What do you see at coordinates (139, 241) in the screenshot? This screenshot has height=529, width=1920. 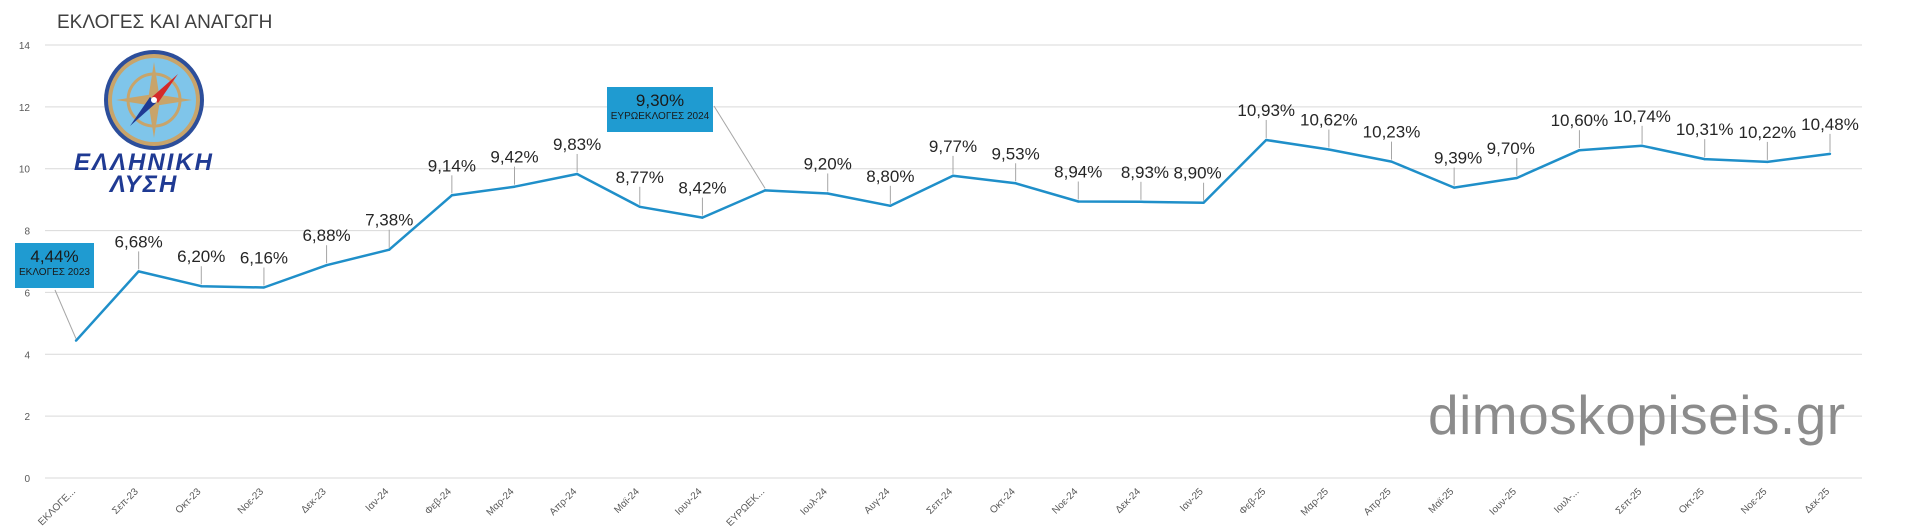 I see `data-label: 6,68%` at bounding box center [139, 241].